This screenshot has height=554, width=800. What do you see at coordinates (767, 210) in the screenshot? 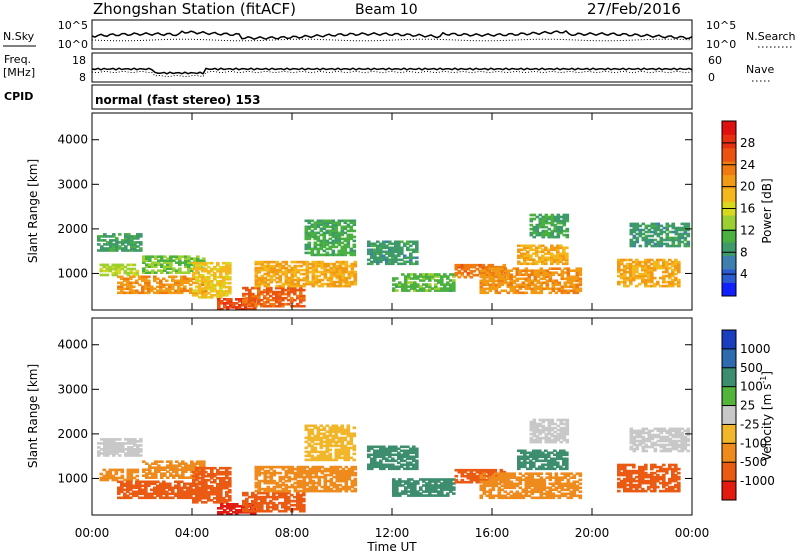
I see `power-colorbar-label: Power [dB]` at bounding box center [767, 210].